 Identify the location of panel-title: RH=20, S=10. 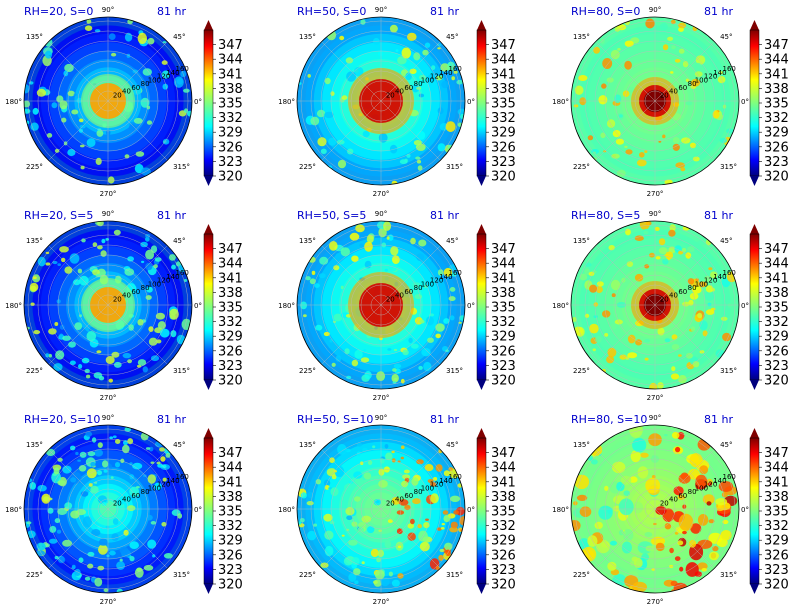
(62, 419).